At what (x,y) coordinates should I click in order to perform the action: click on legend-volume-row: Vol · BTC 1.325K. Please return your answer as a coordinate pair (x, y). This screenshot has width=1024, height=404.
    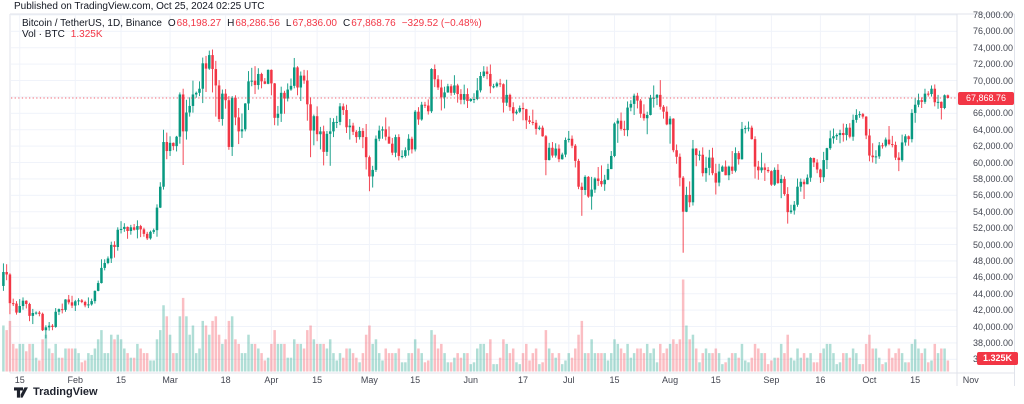
    Looking at the image, I should click on (252, 34).